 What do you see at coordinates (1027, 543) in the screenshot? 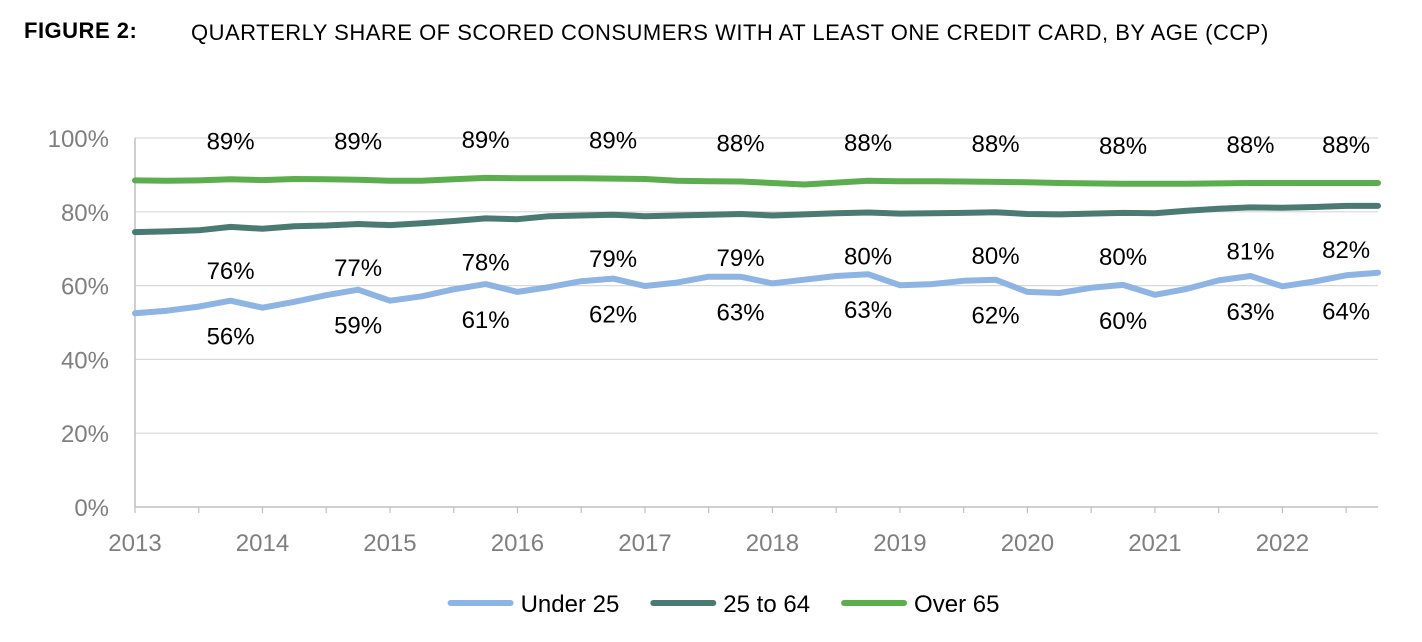
I see `x-tick-label: 2020` at bounding box center [1027, 543].